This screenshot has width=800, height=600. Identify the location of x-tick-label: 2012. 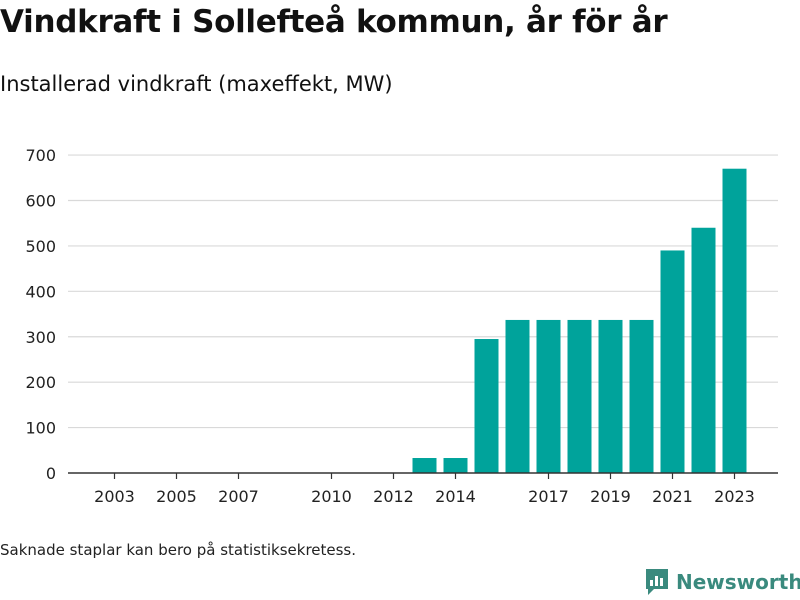
(393, 496).